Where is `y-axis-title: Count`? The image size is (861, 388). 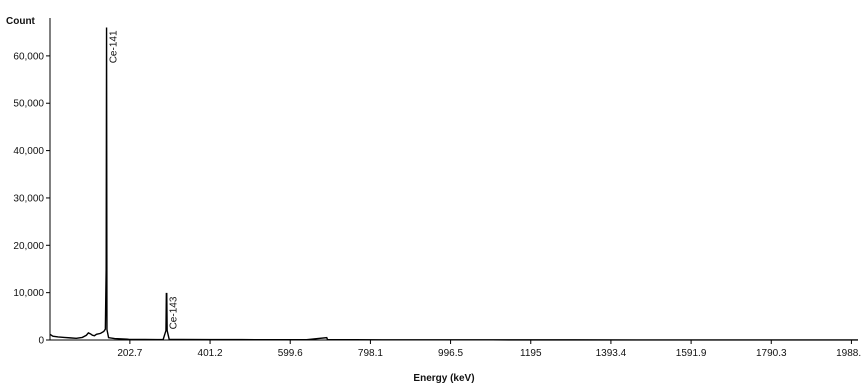
y-axis-title: Count is located at coordinates (21, 21).